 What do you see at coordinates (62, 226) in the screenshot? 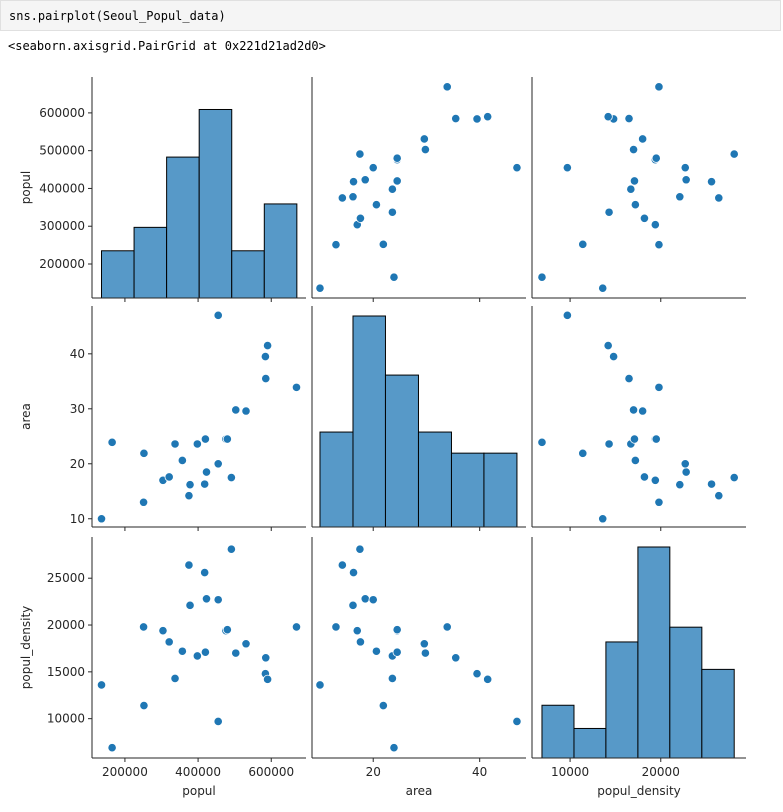
I see `y-tick-label: 300000` at bounding box center [62, 226].